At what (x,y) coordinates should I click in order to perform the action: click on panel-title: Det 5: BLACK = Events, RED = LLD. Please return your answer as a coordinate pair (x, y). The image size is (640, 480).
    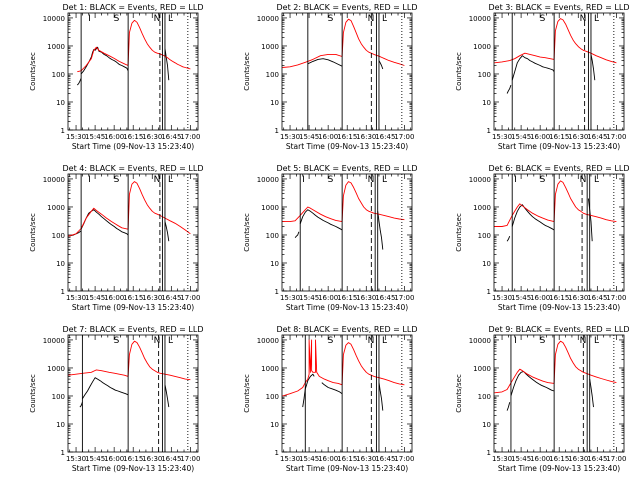
    Looking at the image, I should click on (347, 168).